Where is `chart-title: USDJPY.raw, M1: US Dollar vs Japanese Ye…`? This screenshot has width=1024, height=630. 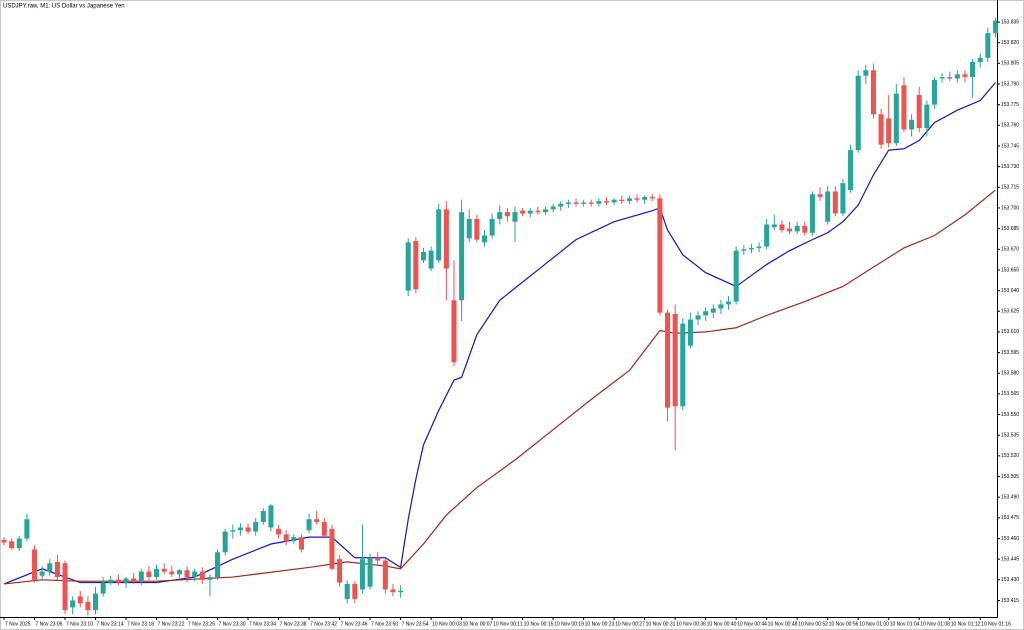
chart-title: USDJPY.raw, M1: US Dollar vs Japanese Ye… is located at coordinates (64, 7).